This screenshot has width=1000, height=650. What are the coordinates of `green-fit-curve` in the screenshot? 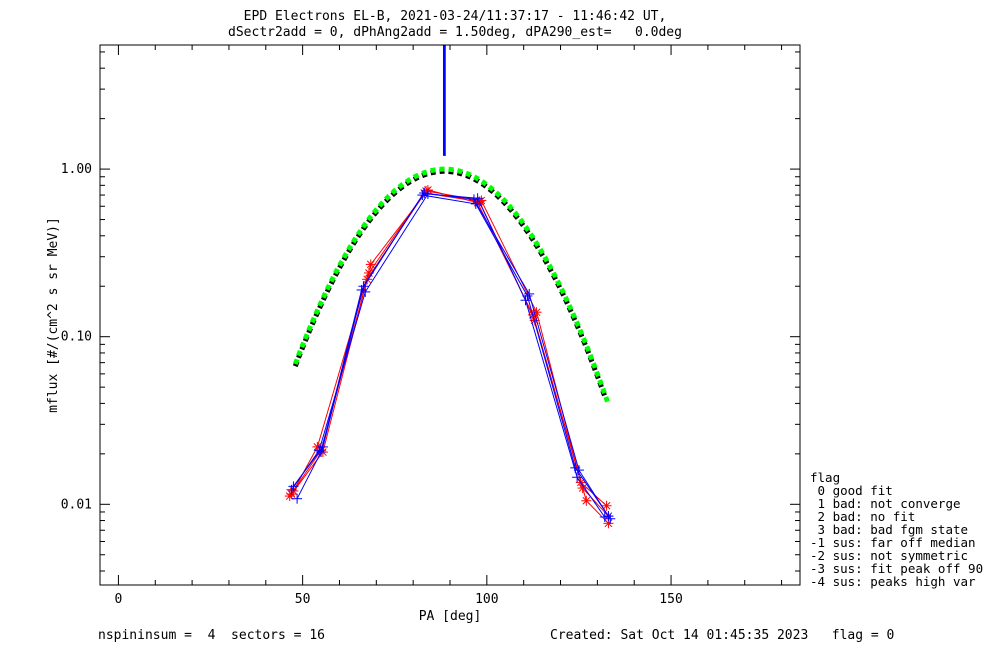 It's located at (451, 286).